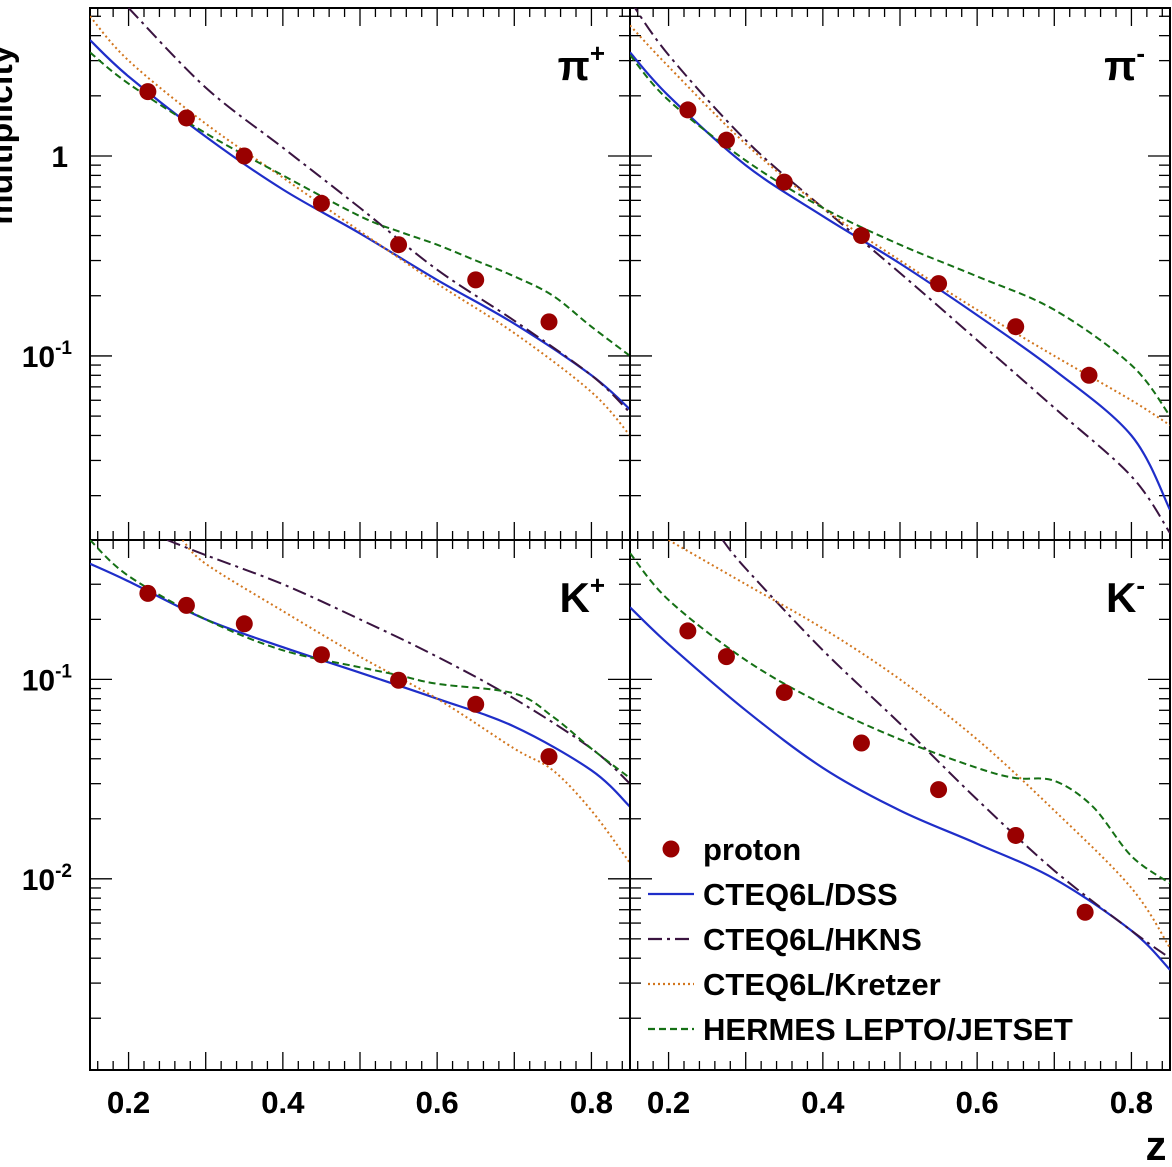 This screenshot has width=1172, height=1167. I want to click on x-axis-label: z, so click(1156, 1144).